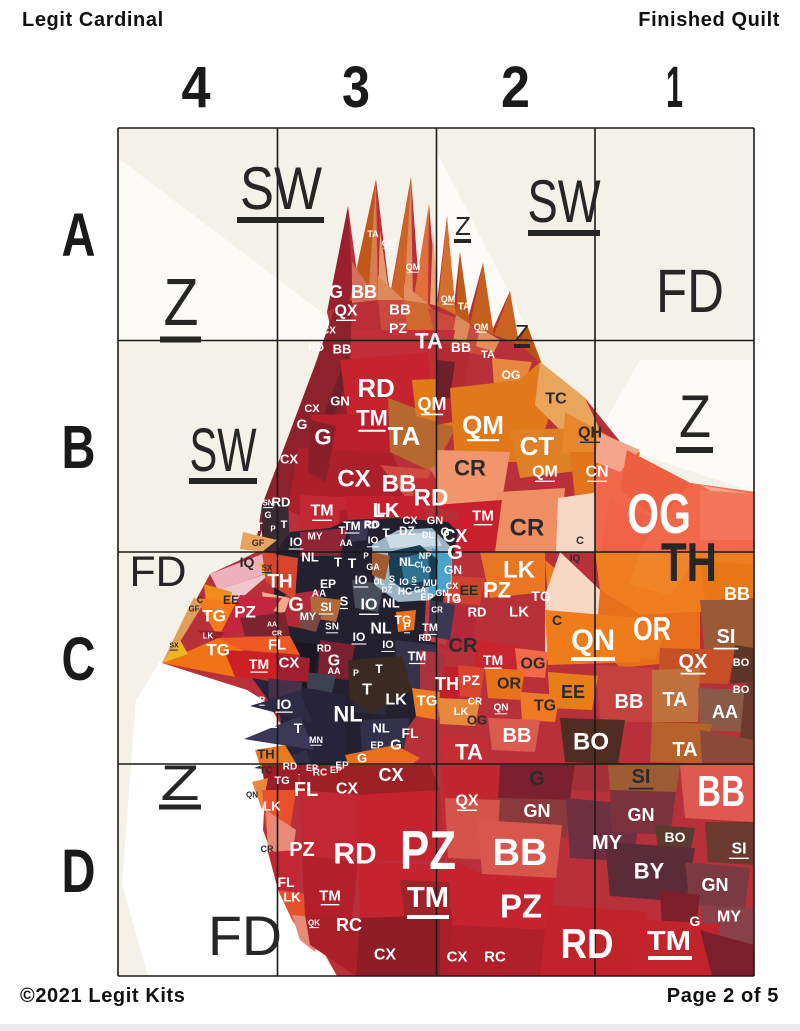 The height and width of the screenshot is (1031, 800). Describe the element at coordinates (252, 795) in the screenshot. I see `svg-text: QN` at that location.